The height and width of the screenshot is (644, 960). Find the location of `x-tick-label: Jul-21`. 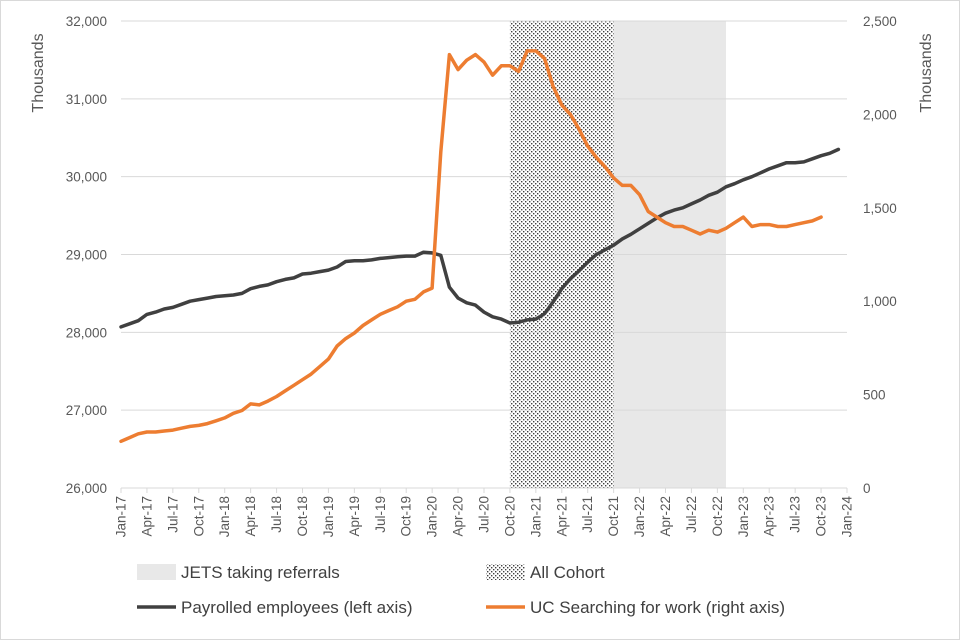

x-tick-label: Jul-21 is located at coordinates (587, 514).